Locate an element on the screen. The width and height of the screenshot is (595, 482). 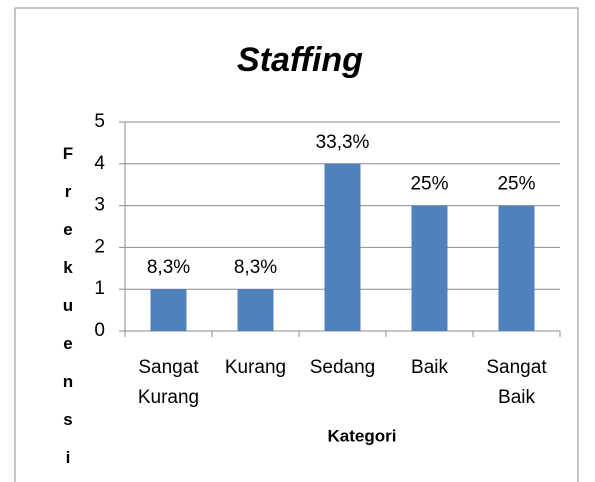
data-label: 33,3% is located at coordinates (343, 142).